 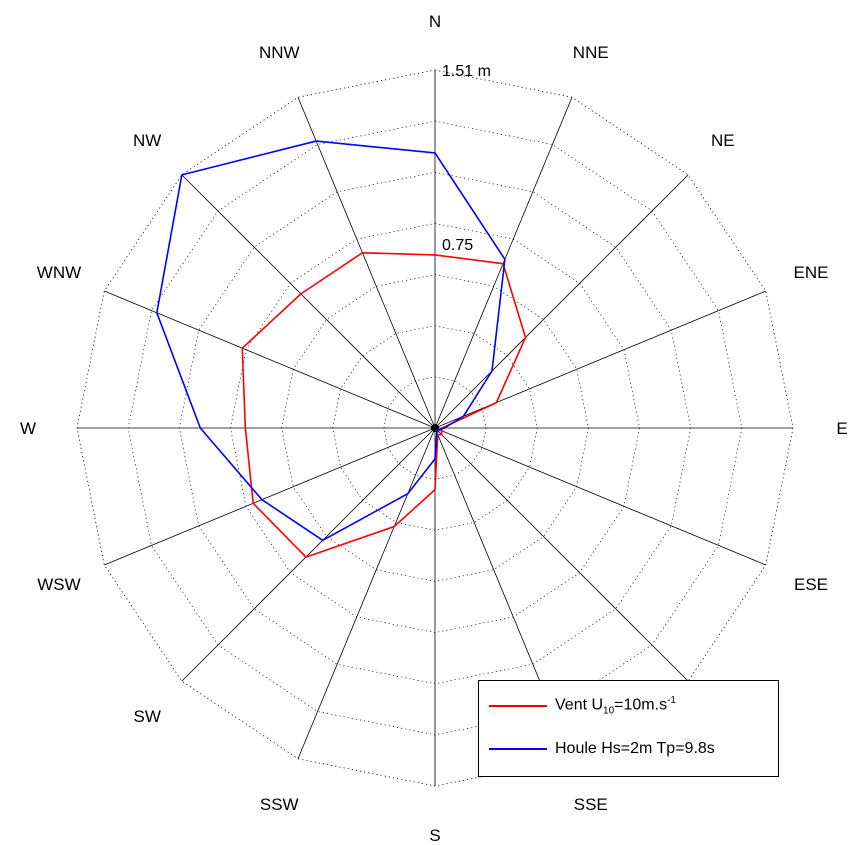 I want to click on spoke-ne, so click(x=561, y=301).